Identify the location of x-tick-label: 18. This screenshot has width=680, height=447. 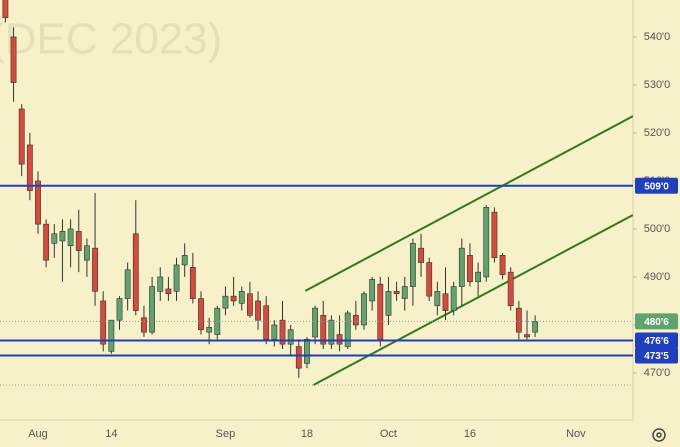
(307, 434).